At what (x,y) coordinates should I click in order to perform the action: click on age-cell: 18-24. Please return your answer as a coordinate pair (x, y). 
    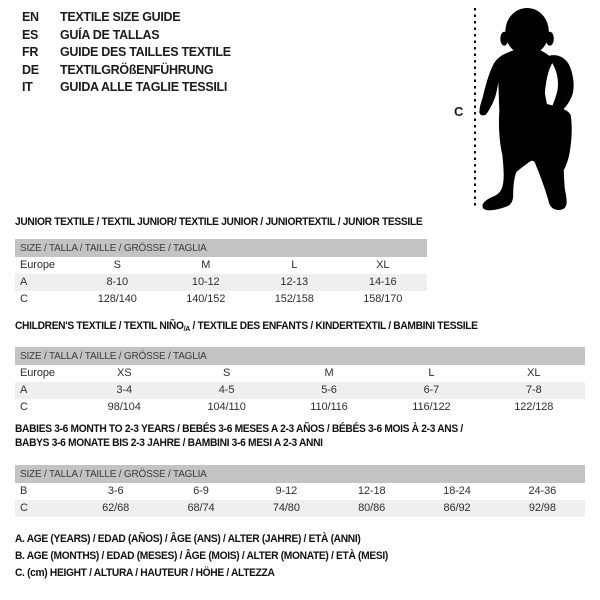
    Looking at the image, I should click on (457, 491).